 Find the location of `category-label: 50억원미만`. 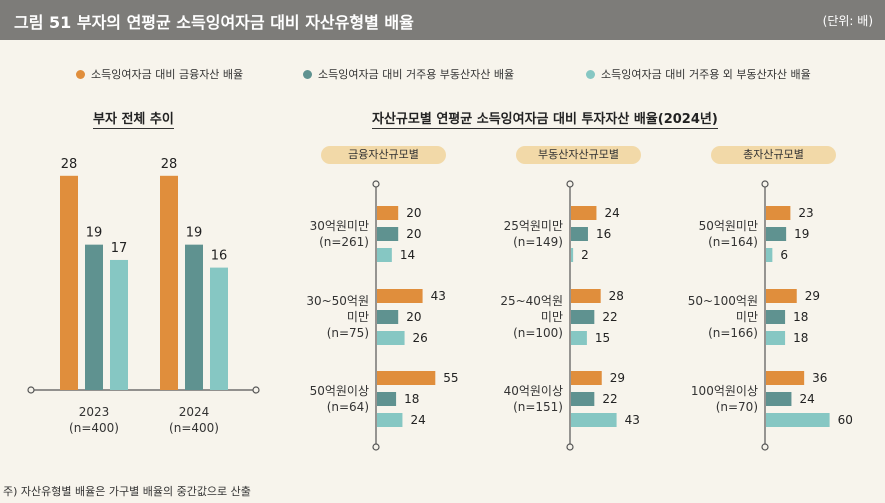

category-label: 50억원미만 is located at coordinates (728, 226).